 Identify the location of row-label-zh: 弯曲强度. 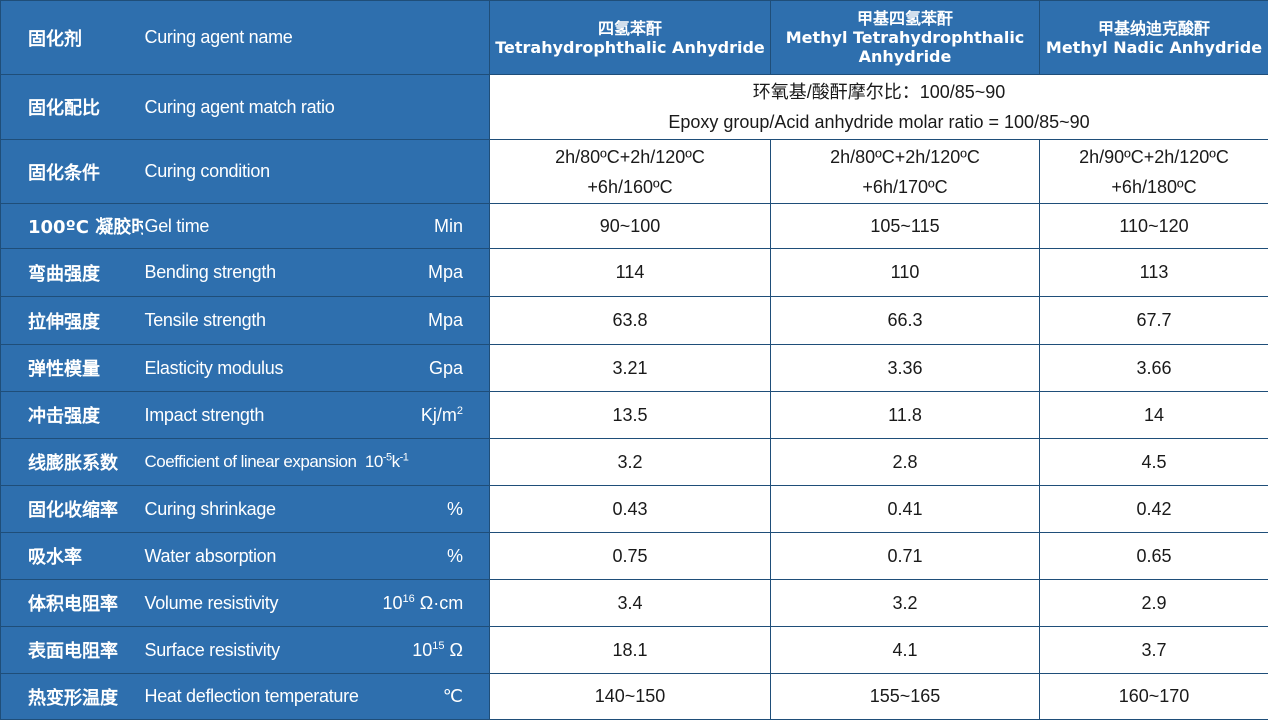
(71, 272).